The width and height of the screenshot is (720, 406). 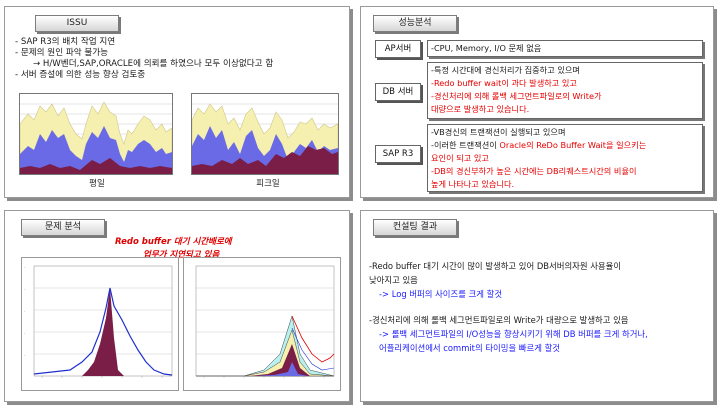 I want to click on perf-sap-line-5: 높게 나타나고 있습니다., so click(x=473, y=184).